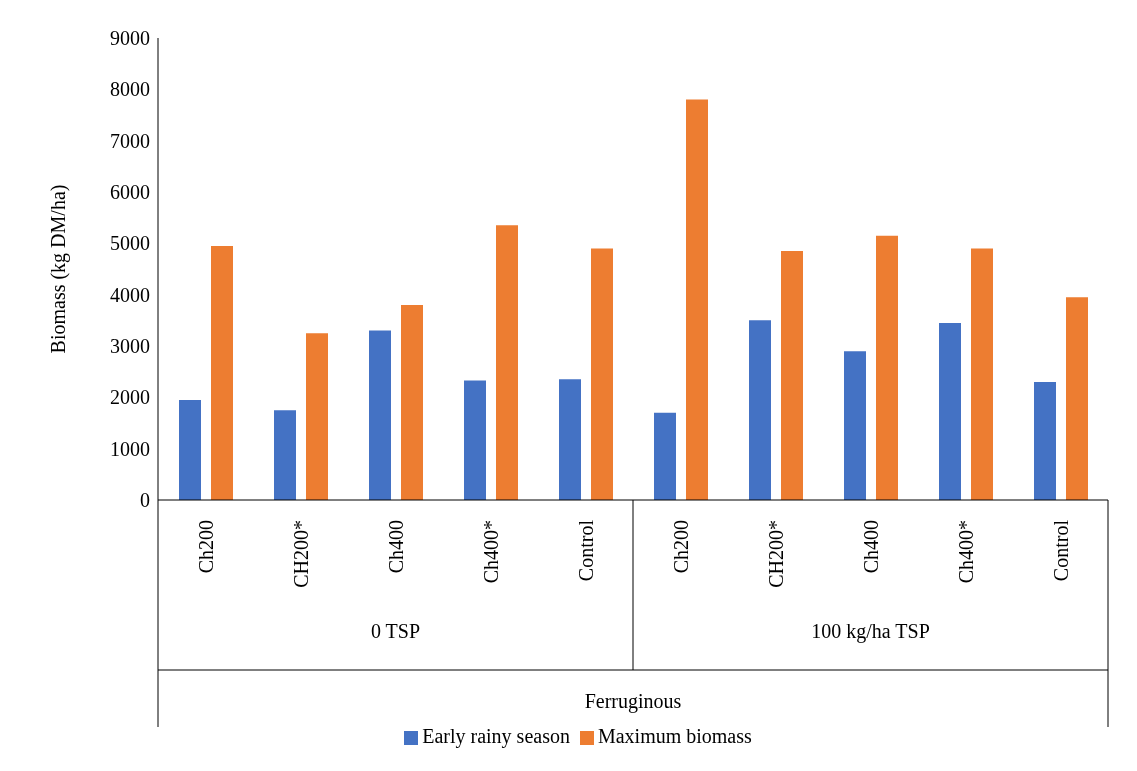  Describe the element at coordinates (130, 140) in the screenshot. I see `y-tick-label: 7000` at that location.